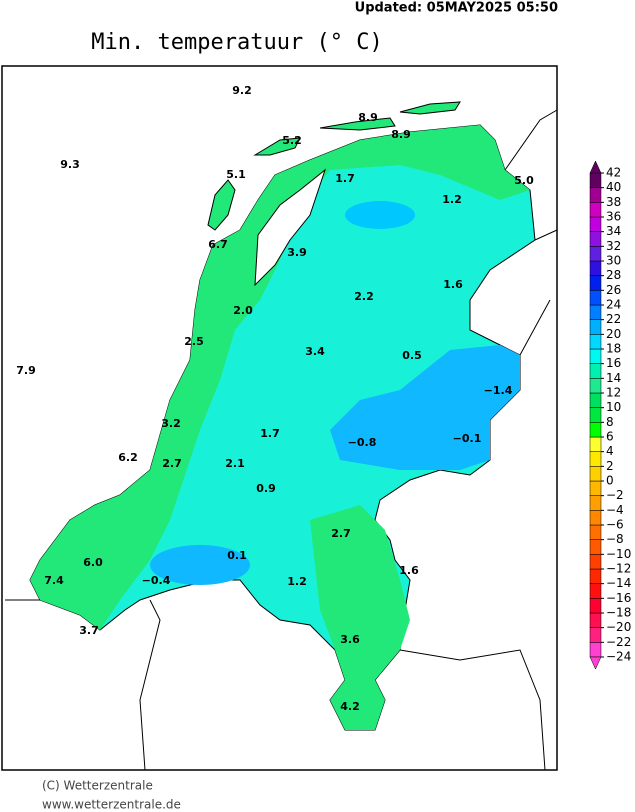  I want to click on colorbar-label: 40, so click(613, 187).